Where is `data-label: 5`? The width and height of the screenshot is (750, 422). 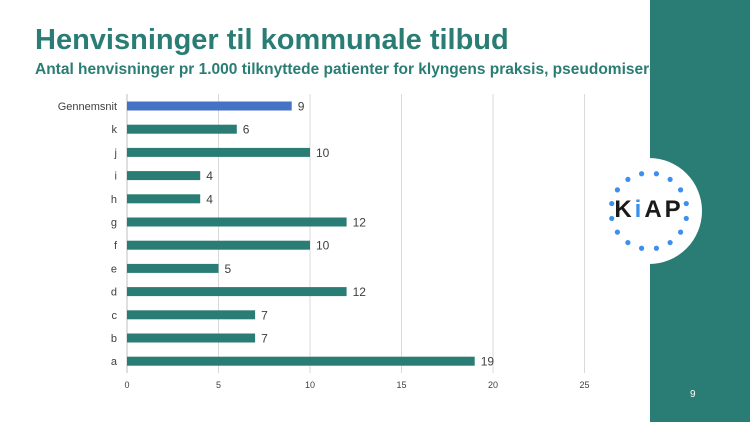
data-label: 5 is located at coordinates (228, 269).